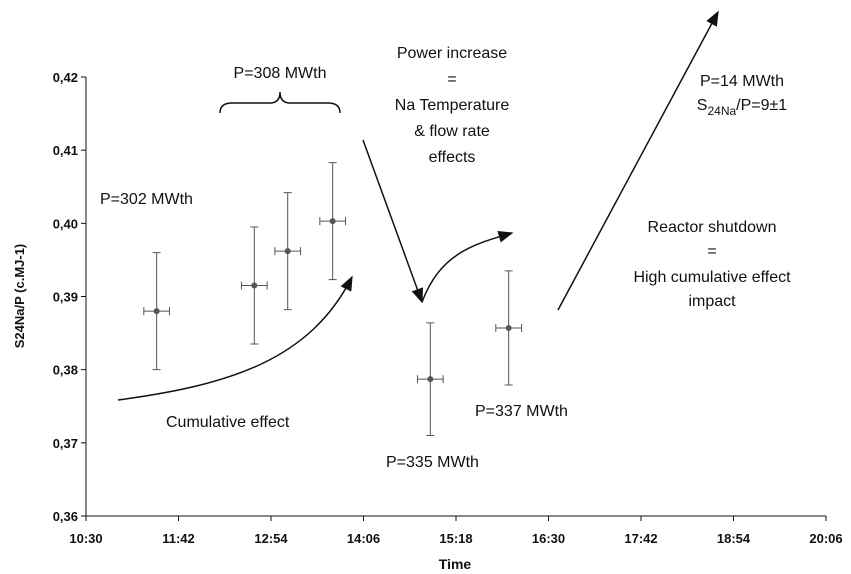 The height and width of the screenshot is (574, 851). Describe the element at coordinates (452, 53) in the screenshot. I see `annotation: Power increase` at that location.